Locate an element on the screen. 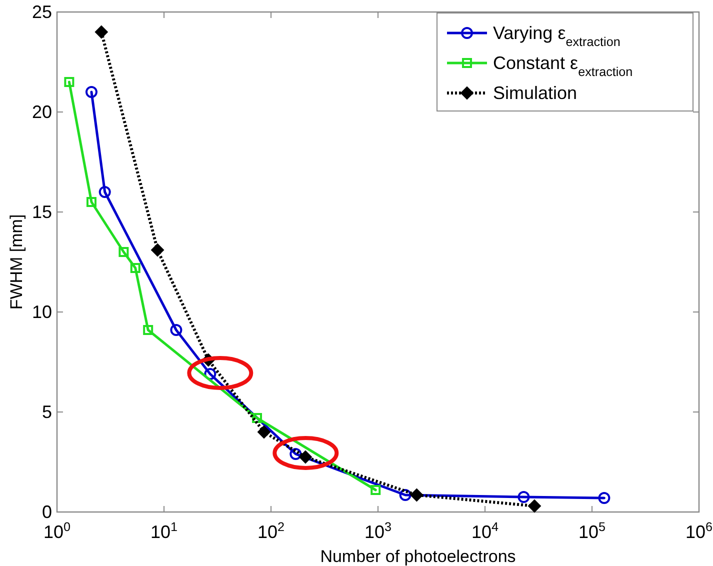  legend-label: Varying ε$_{extraction}$ is located at coordinates (556, 36).